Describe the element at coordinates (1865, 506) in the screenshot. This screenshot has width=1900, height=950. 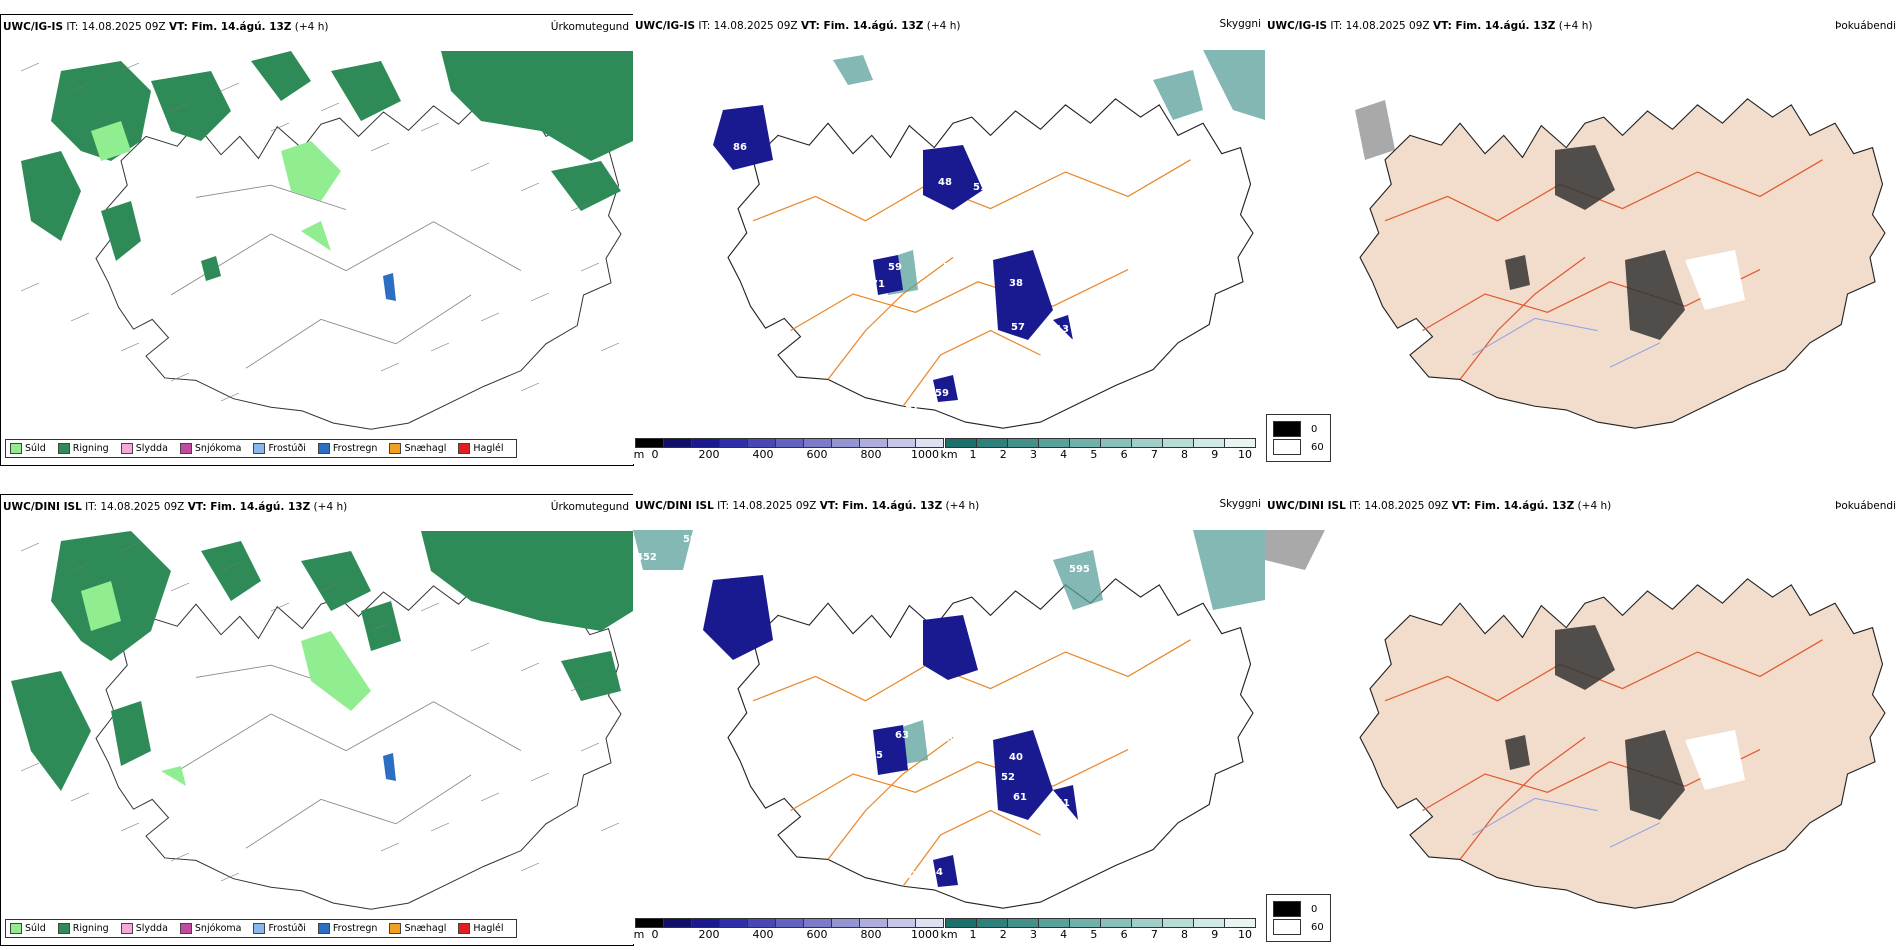
I see `panel-name: Þokuábendi` at that location.